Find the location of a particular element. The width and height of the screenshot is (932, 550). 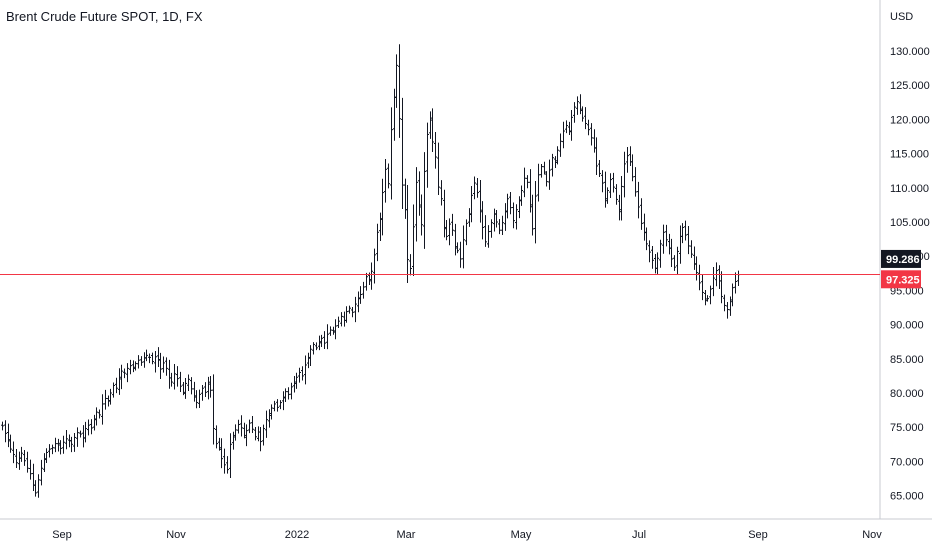

price-tick-label: 115.000 is located at coordinates (909, 155).